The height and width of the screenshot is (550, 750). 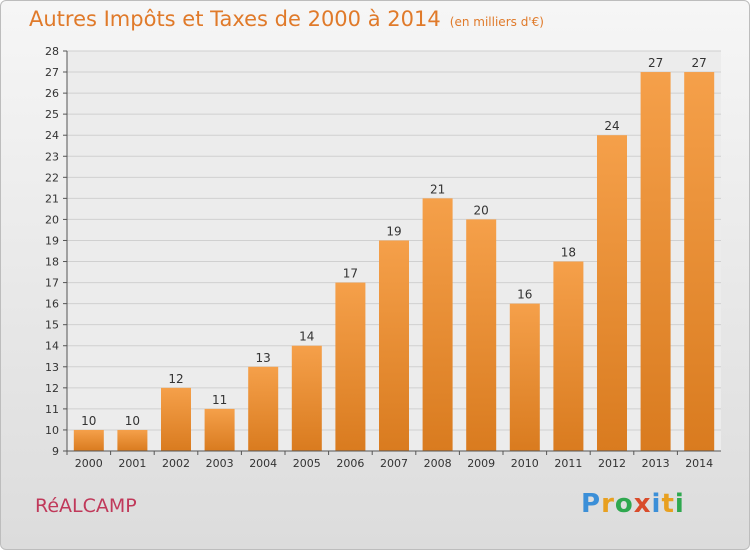 What do you see at coordinates (52, 177) in the screenshot?
I see `y-tick-label: 22` at bounding box center [52, 177].